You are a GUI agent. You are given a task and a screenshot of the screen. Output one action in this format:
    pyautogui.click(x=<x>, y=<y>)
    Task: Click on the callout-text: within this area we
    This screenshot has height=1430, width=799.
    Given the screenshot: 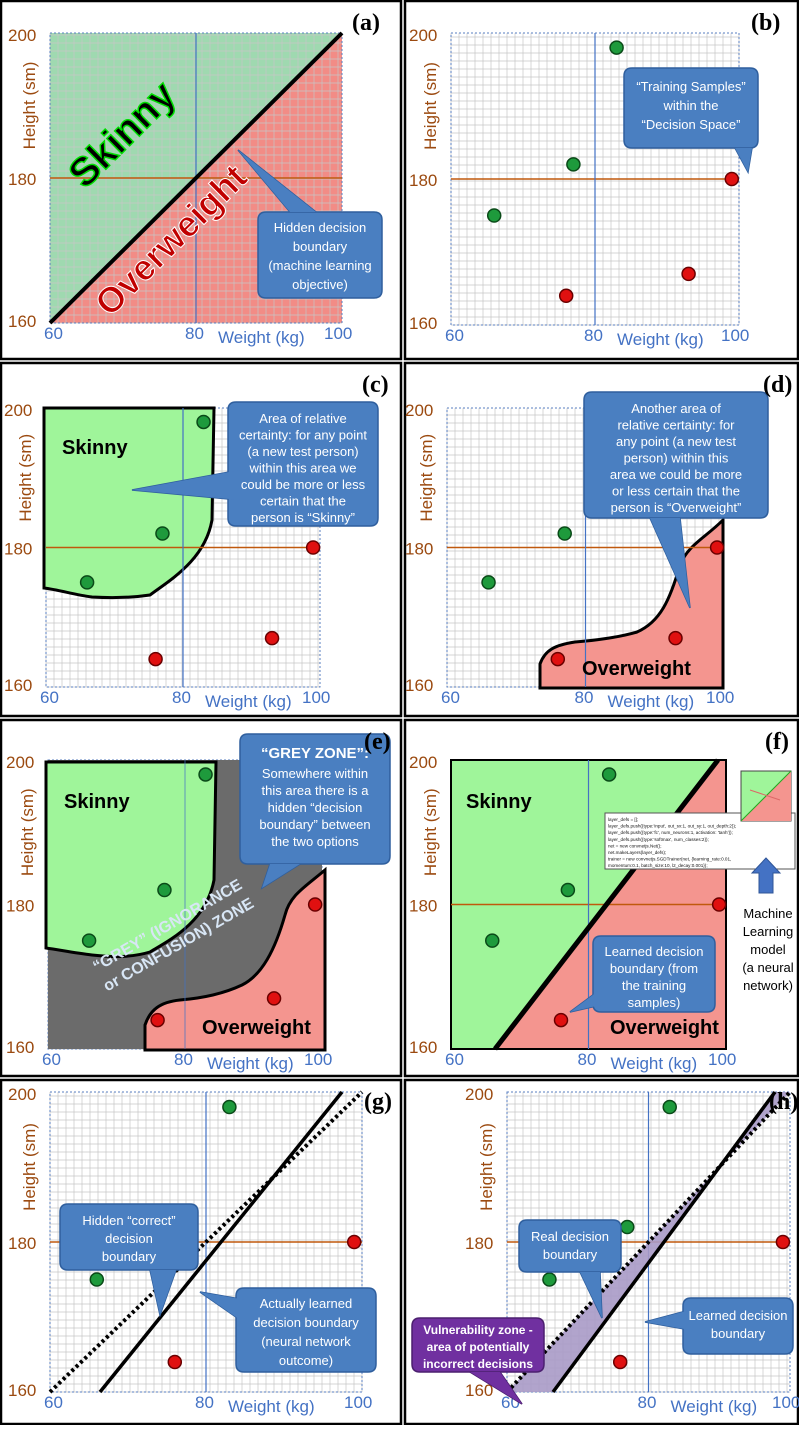 What is the action you would take?
    pyautogui.click(x=303, y=468)
    